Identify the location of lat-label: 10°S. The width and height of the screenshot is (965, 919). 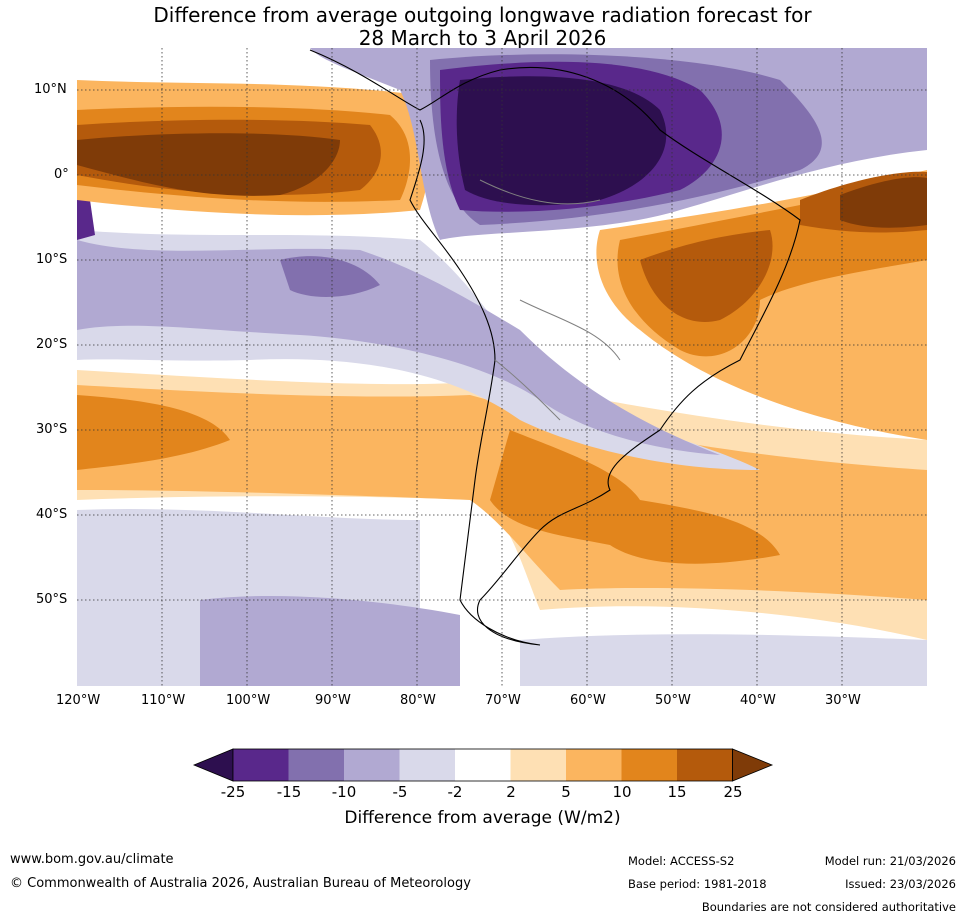
(52, 259).